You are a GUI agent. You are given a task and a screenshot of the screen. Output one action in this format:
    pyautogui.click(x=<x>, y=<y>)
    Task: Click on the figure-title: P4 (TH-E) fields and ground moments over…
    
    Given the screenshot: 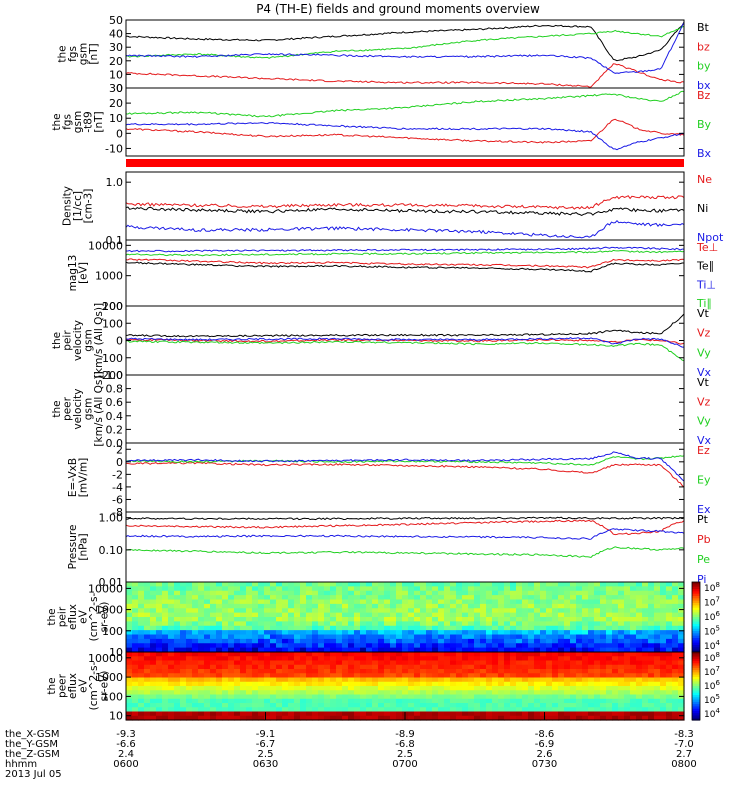 What is the action you would take?
    pyautogui.click(x=398, y=9)
    